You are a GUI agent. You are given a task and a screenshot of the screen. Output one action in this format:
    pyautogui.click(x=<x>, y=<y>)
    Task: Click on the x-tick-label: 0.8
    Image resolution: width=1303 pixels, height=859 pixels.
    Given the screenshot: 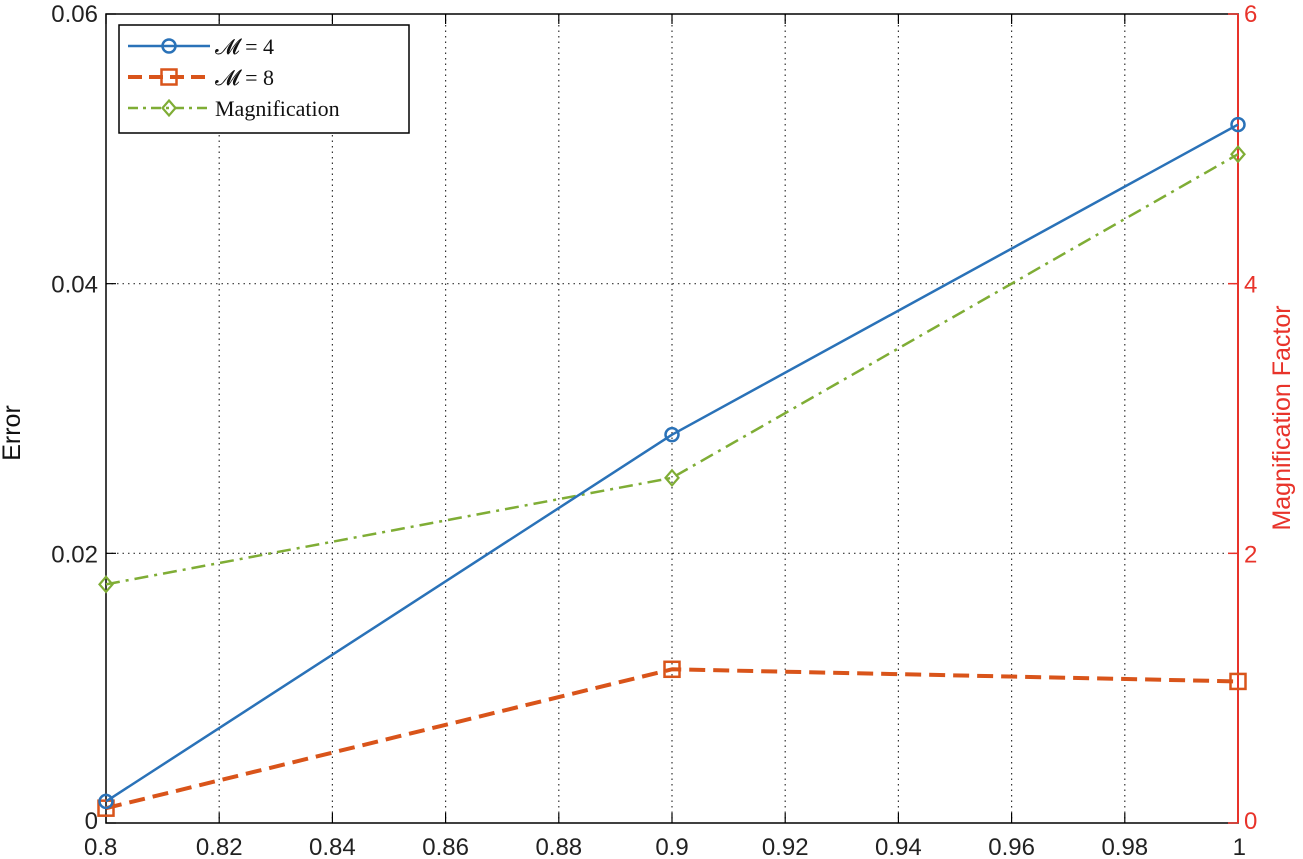 What is the action you would take?
    pyautogui.click(x=100, y=846)
    